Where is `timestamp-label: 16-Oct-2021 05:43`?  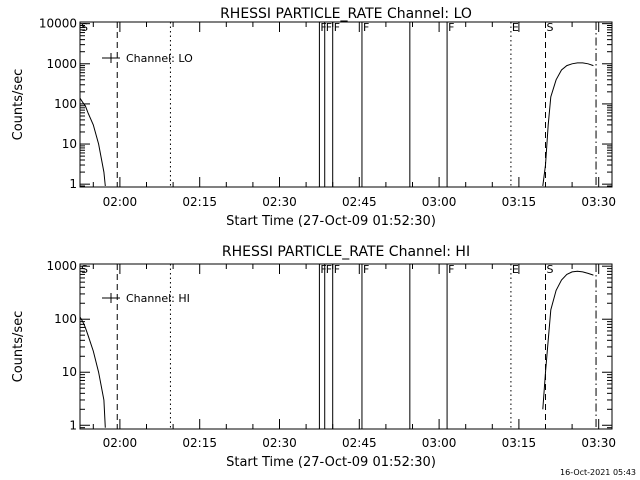 timestamp-label: 16-Oct-2021 05:43 is located at coordinates (598, 472).